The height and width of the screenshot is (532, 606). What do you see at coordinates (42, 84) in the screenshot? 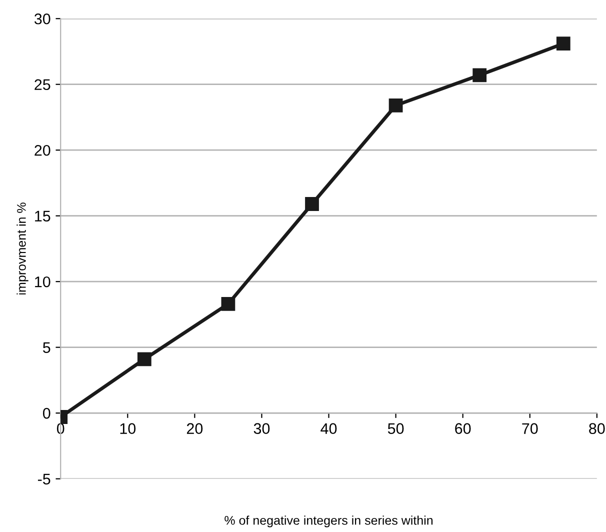
I see `y-tick-label: 25` at bounding box center [42, 84].